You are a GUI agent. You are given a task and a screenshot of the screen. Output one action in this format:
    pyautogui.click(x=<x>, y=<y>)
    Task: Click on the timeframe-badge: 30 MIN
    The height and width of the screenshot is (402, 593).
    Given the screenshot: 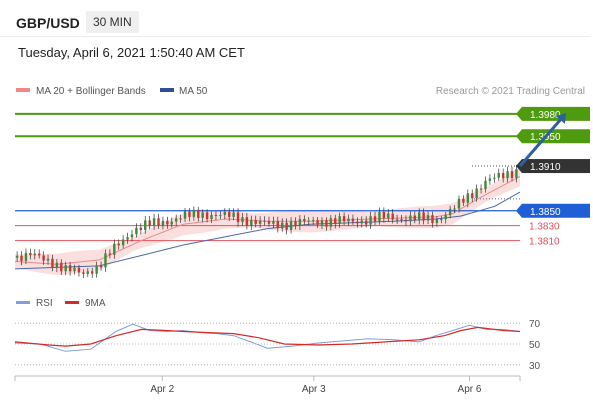 What is the action you would take?
    pyautogui.click(x=112, y=22)
    